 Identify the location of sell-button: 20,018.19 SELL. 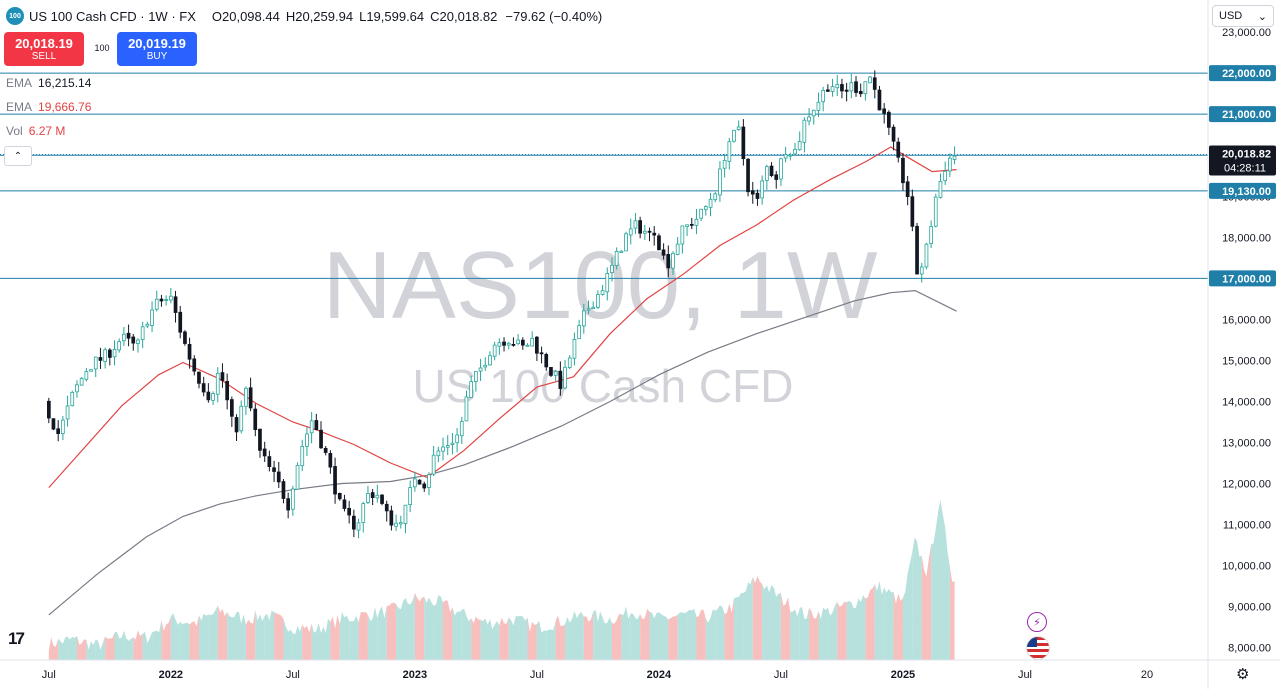
(44, 49).